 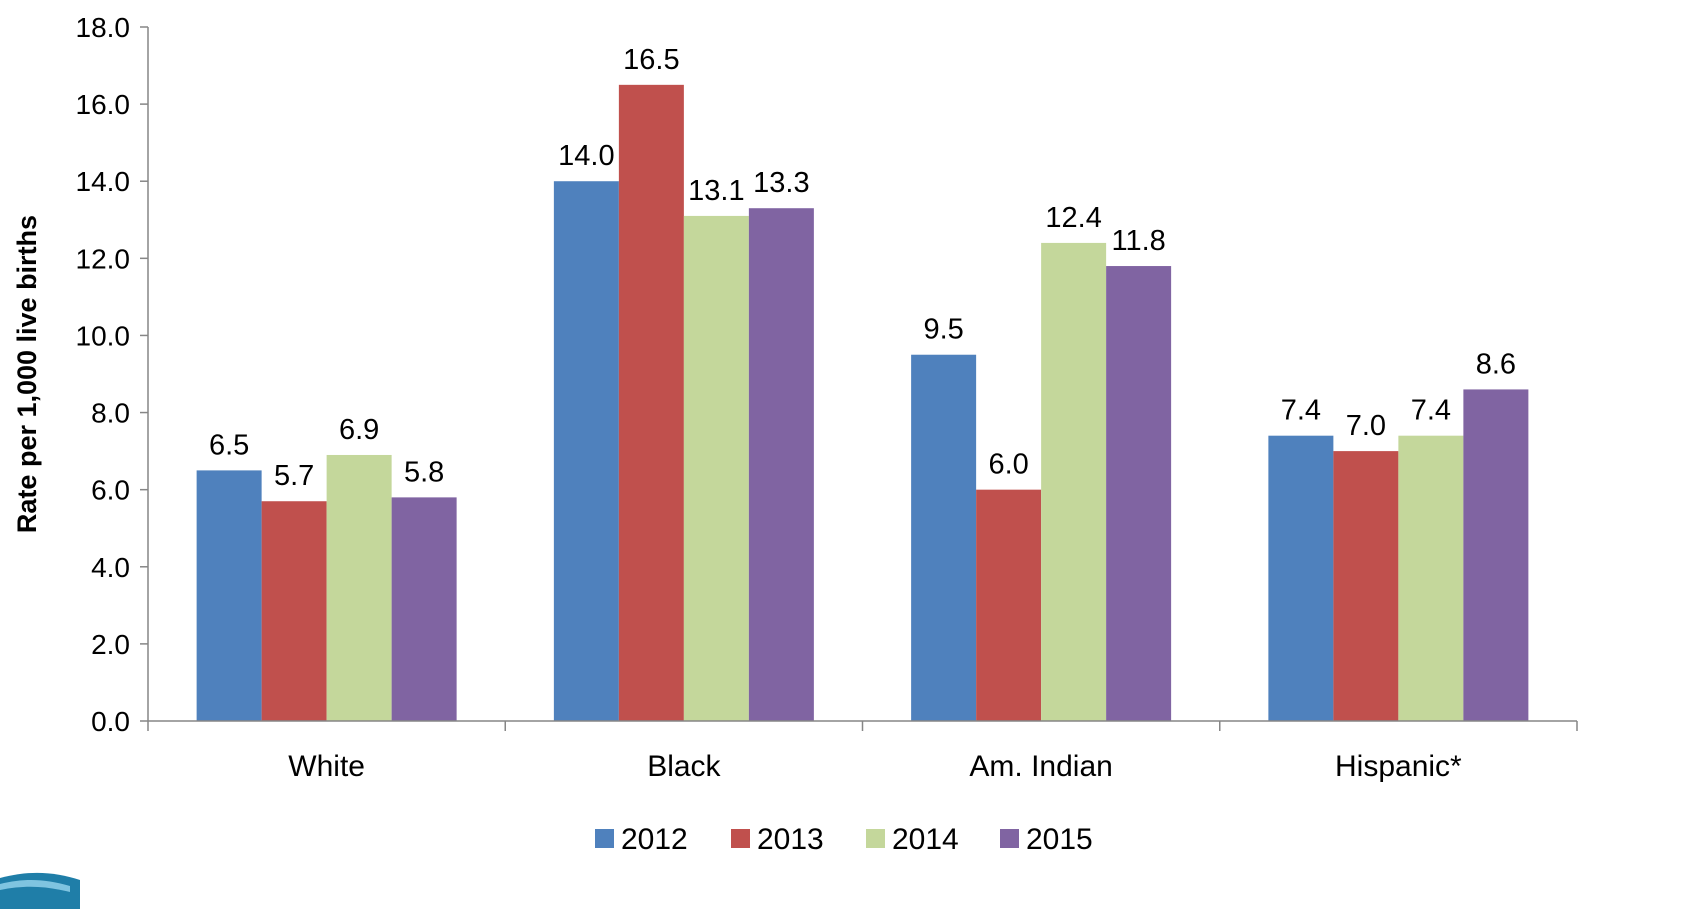 What do you see at coordinates (110, 644) in the screenshot?
I see `y-tick-label: 2.0` at bounding box center [110, 644].